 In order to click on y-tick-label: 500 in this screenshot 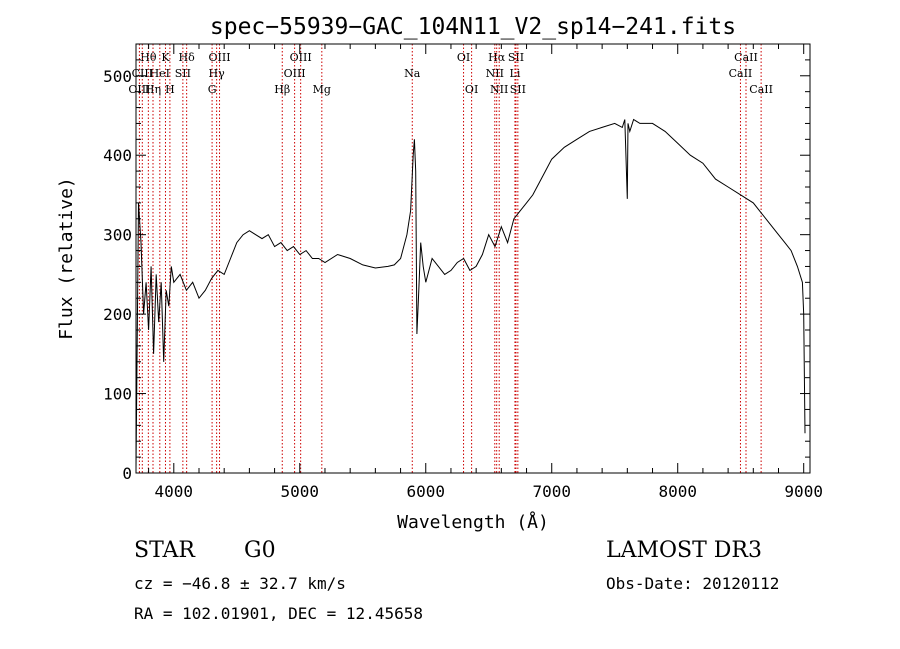, I will do `click(117, 76)`.